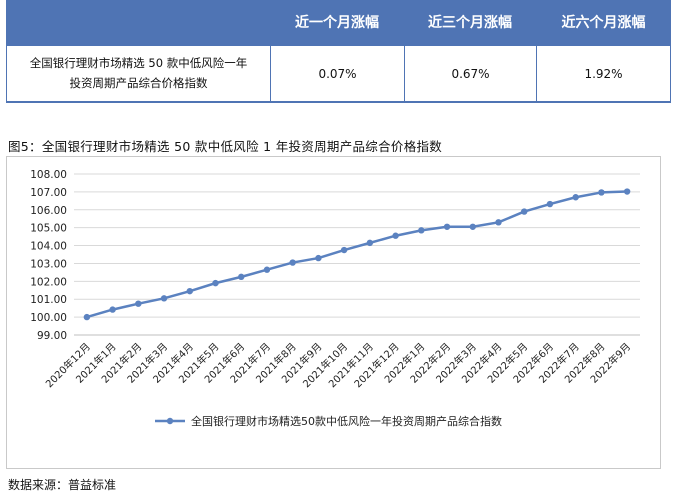 The image size is (677, 495). What do you see at coordinates (48, 211) in the screenshot?
I see `y-tick-label: 106.00` at bounding box center [48, 211].